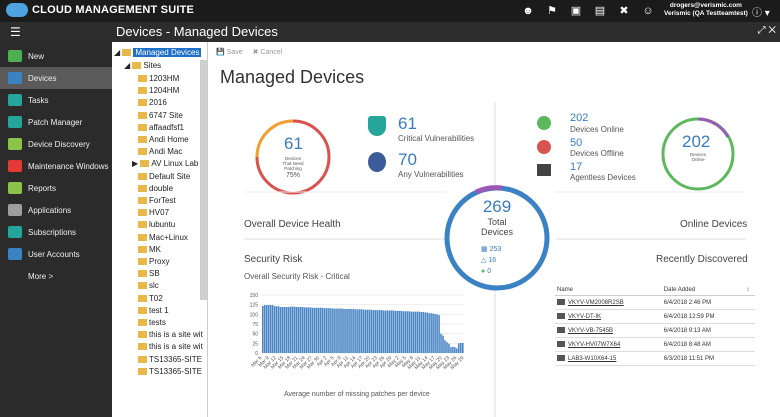 Image resolution: width=780 pixels, height=417 pixels. Describe the element at coordinates (15, 232) in the screenshot. I see `tag-icon` at that location.